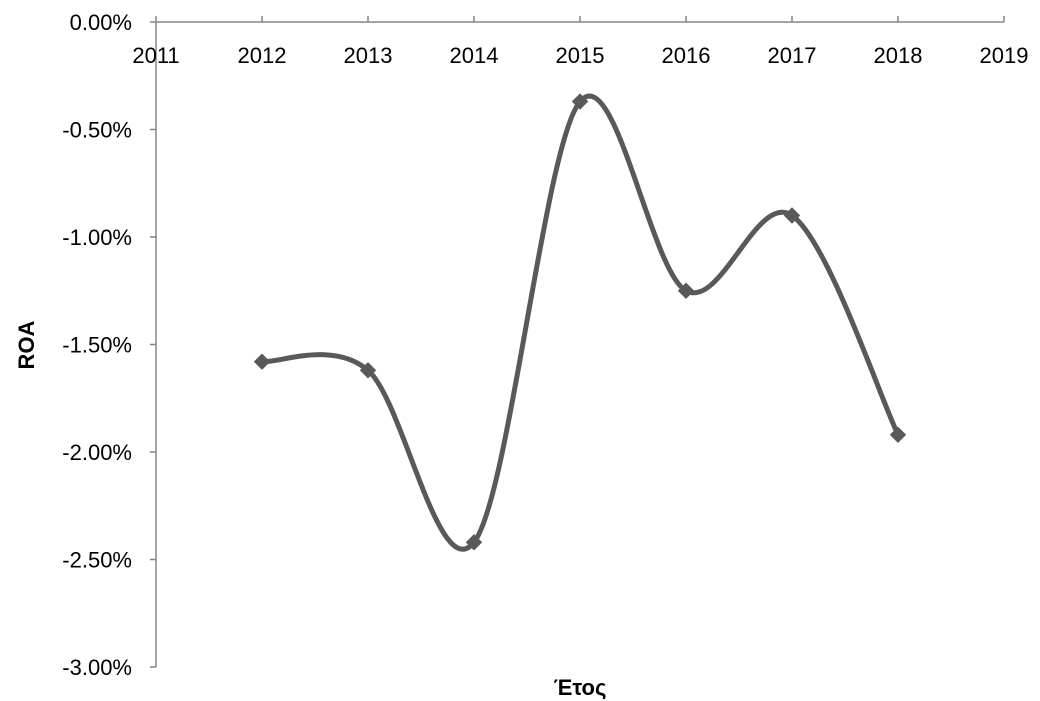 The height and width of the screenshot is (701, 1040). I want to click on x-tick-label: 2013, so click(368, 55).